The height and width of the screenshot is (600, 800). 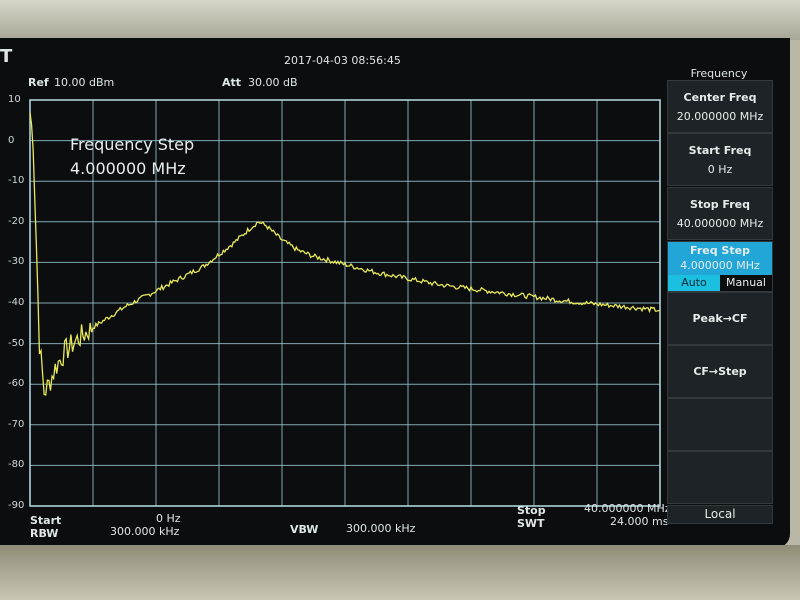 What do you see at coordinates (720, 97) in the screenshot?
I see `softkey-label: Center Freq` at bounding box center [720, 97].